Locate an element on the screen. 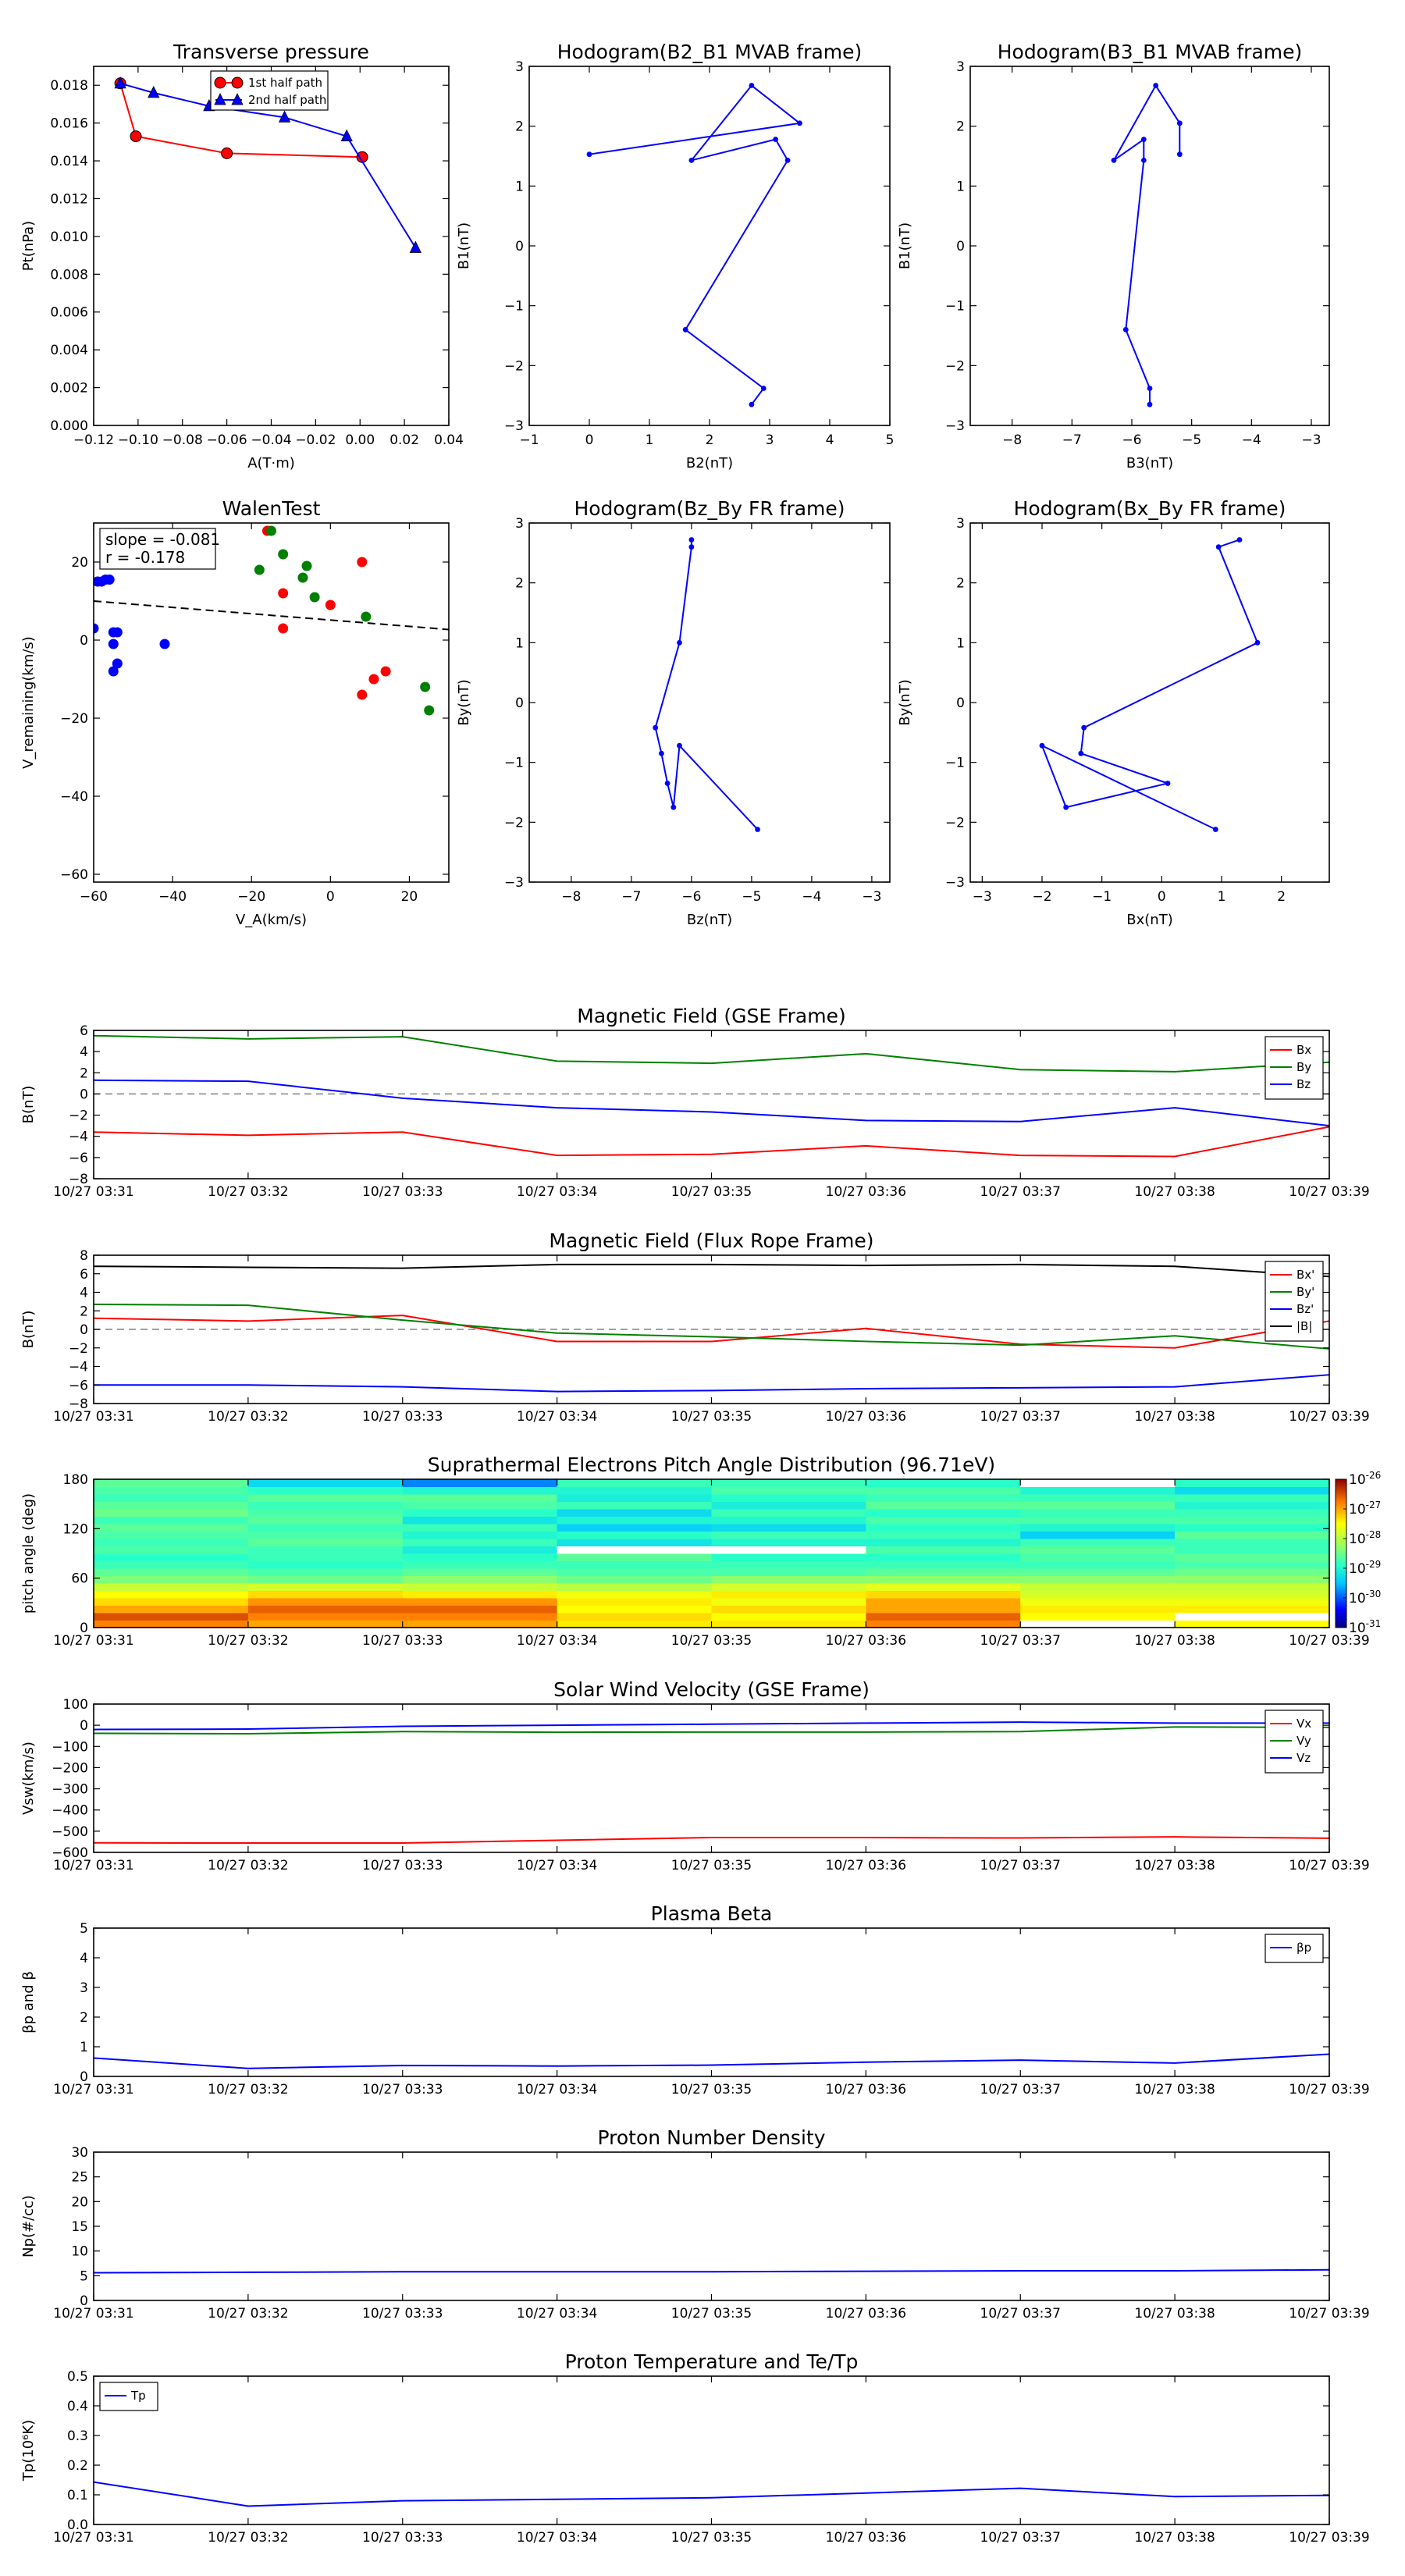  y-tick-label: 180 is located at coordinates (76, 1480).